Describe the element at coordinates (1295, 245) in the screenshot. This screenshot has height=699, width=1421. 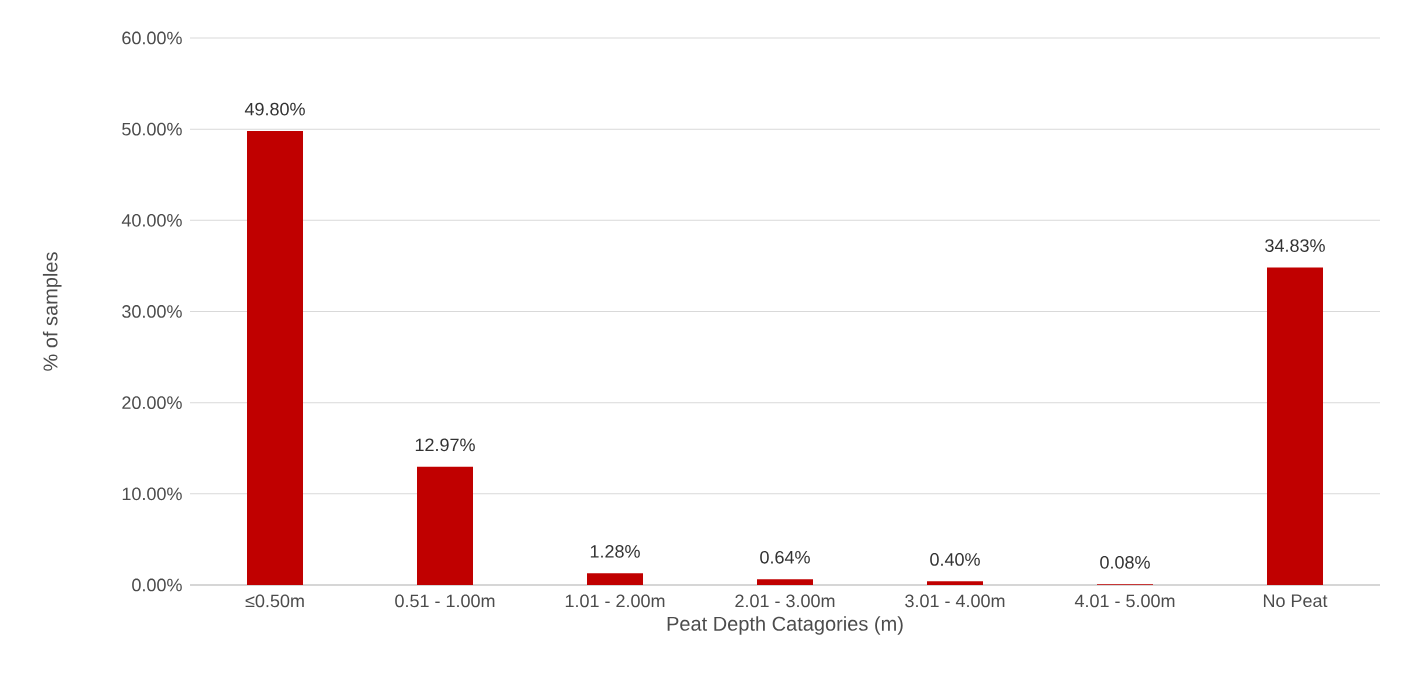
I see `data-label: 34.83%` at that location.